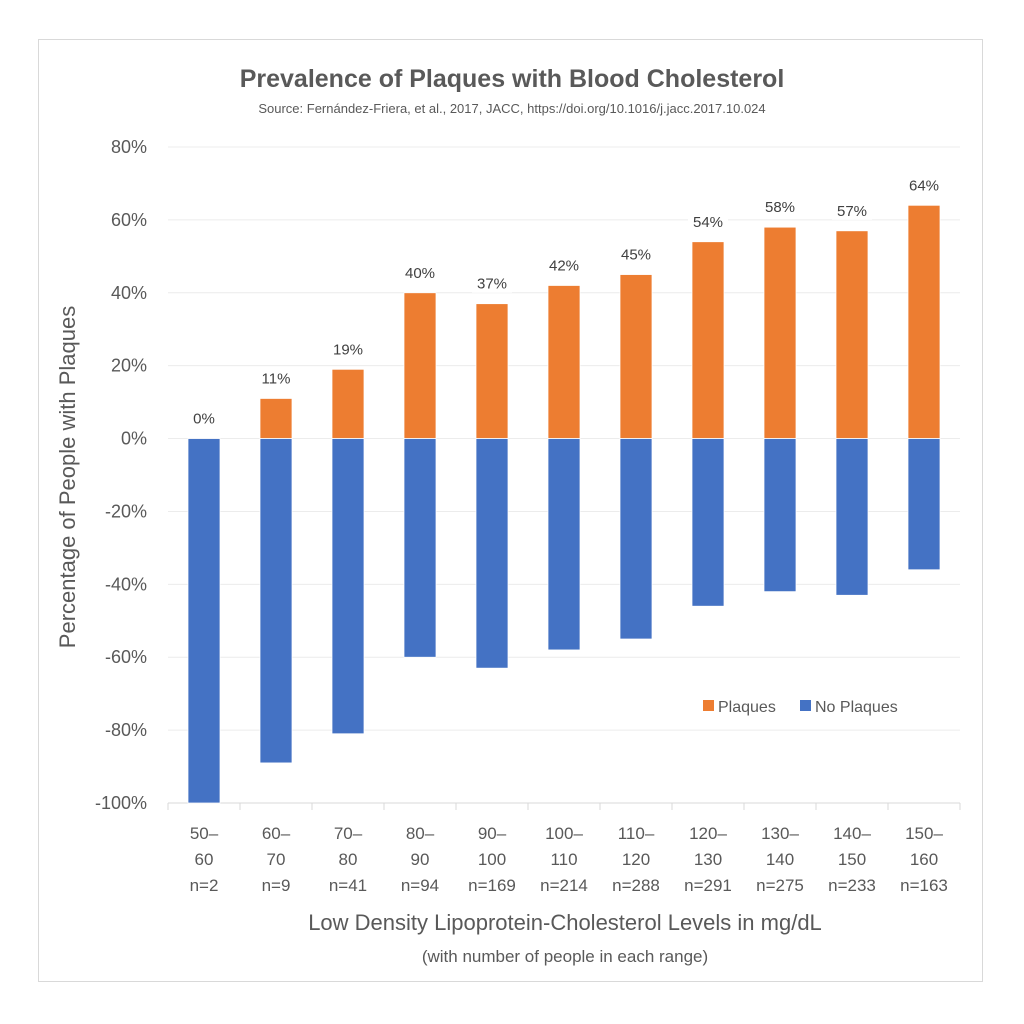  I want to click on x-tick-label-count: n=214, so click(564, 885).